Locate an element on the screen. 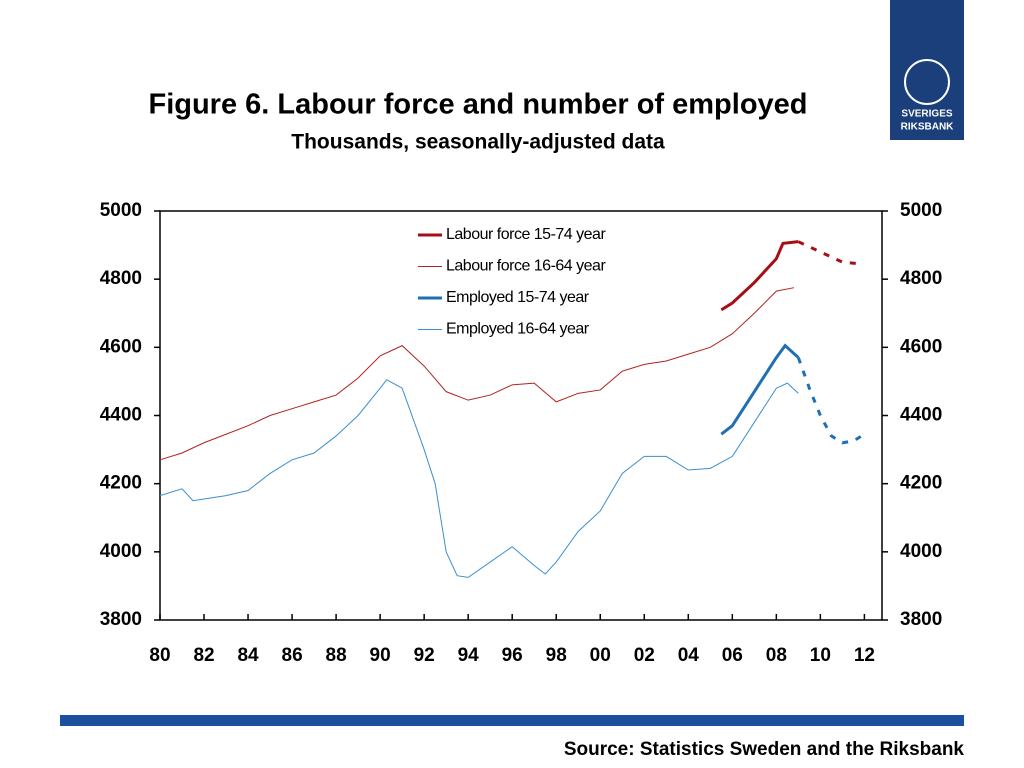  logo-box is located at coordinates (927, 70).